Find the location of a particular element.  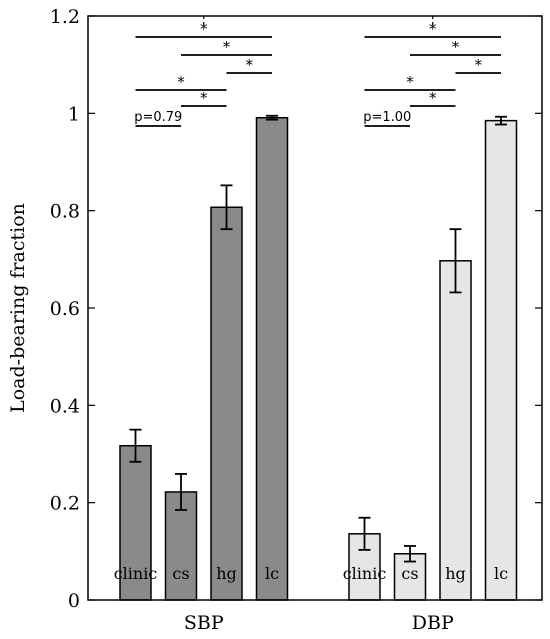

y-axis-label: Load-bearing fraction is located at coordinates (18, 308).